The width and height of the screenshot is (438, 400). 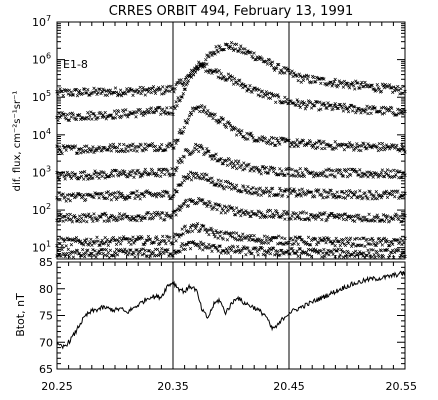 What do you see at coordinates (46, 262) in the screenshot?
I see `btot-tick-label: 85` at bounding box center [46, 262].